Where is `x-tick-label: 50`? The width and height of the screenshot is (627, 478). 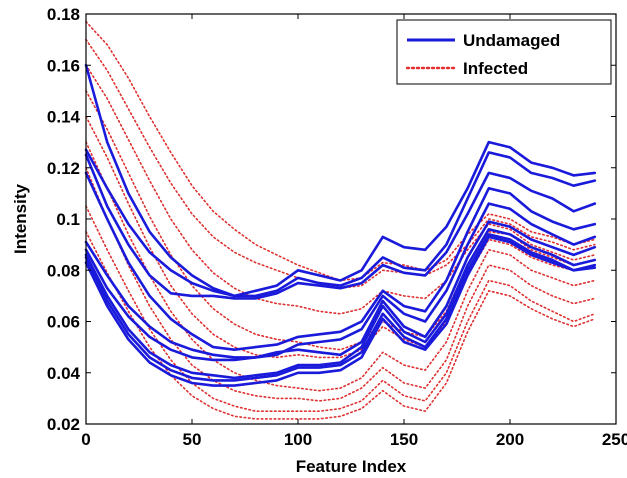 x-tick-label: 50 is located at coordinates (192, 439).